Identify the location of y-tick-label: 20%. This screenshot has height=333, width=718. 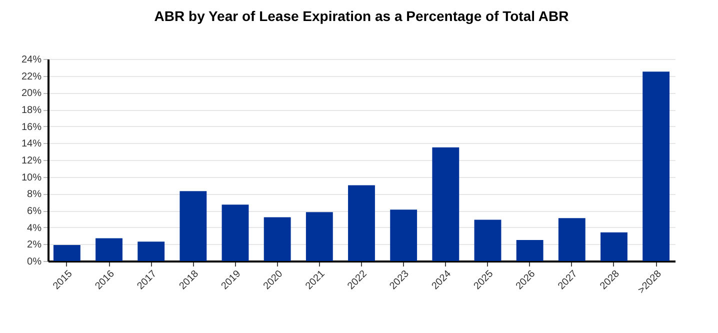
(31, 94).